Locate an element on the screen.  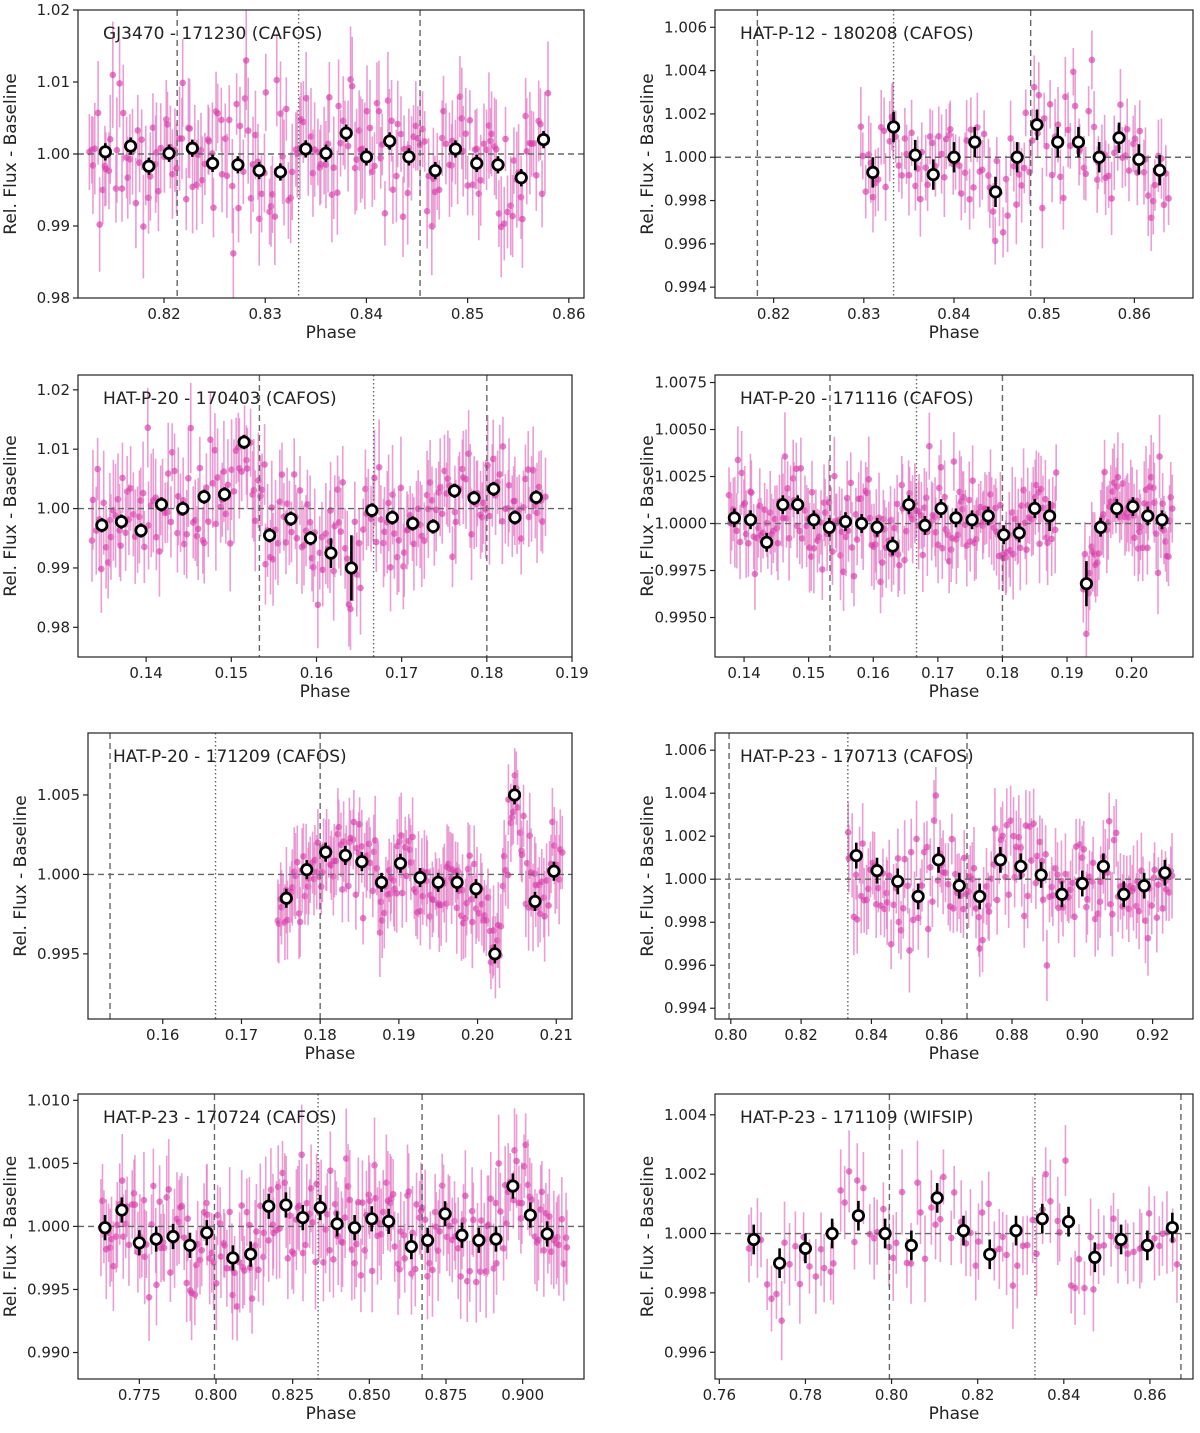
binned-points is located at coordinates (963, 1231).